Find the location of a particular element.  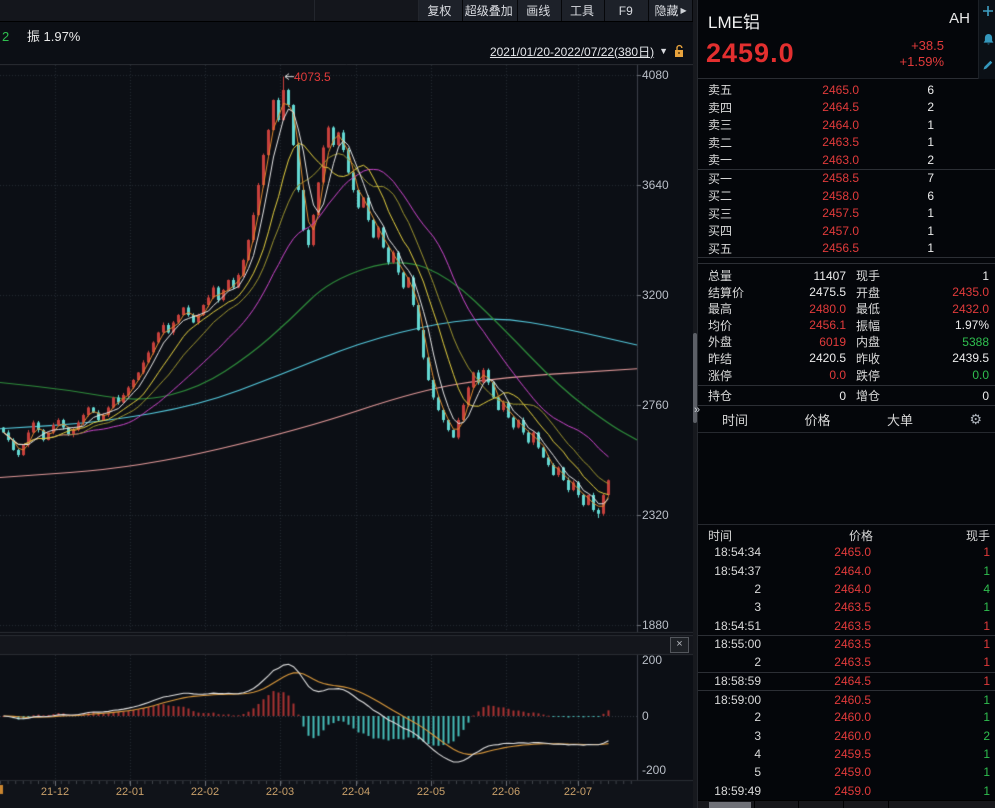

trade-row: 18:59:49 2459.0 1 is located at coordinates (846, 791).